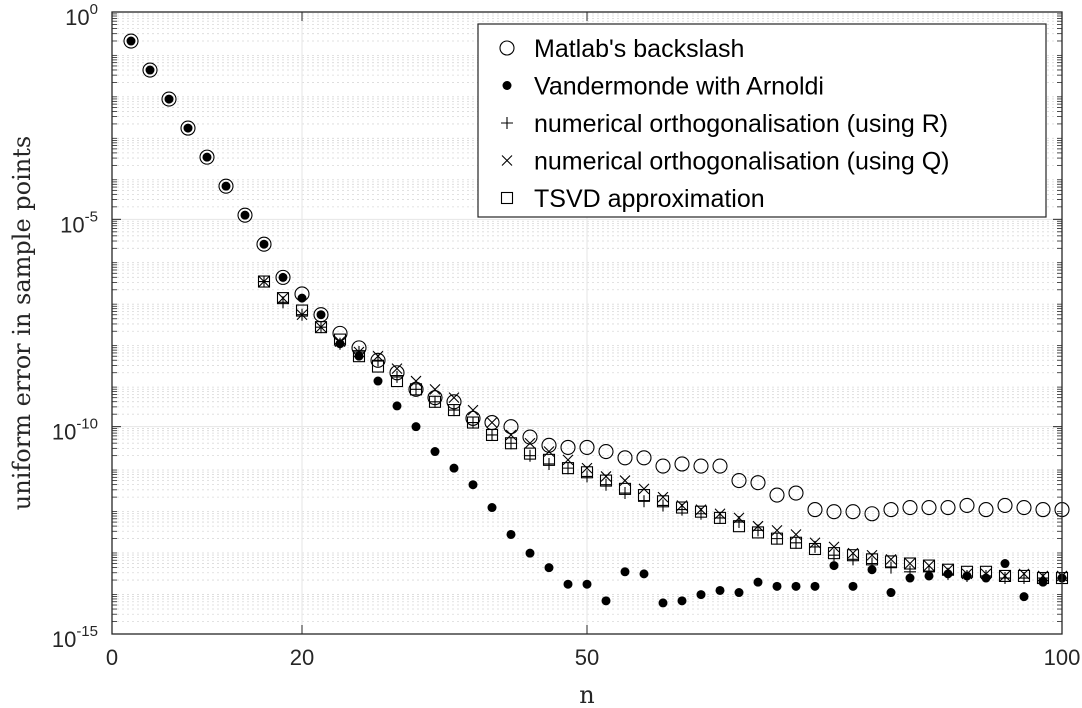 The width and height of the screenshot is (1082, 708). Describe the element at coordinates (75, 326) in the screenshot. I see `y-tick-labels: 10⁰ 10⁻⁵ 10⁻¹⁰ 10⁻¹⁵` at that location.